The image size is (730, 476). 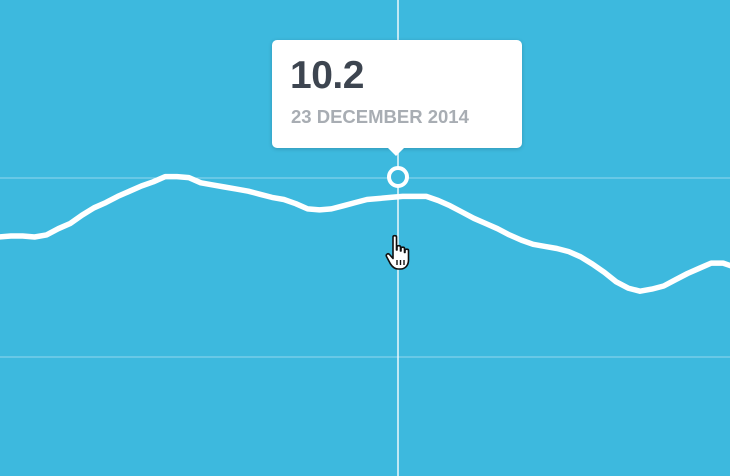 What do you see at coordinates (380, 116) in the screenshot?
I see `tooltip-date: 23 DECEMBER 2014` at bounding box center [380, 116].